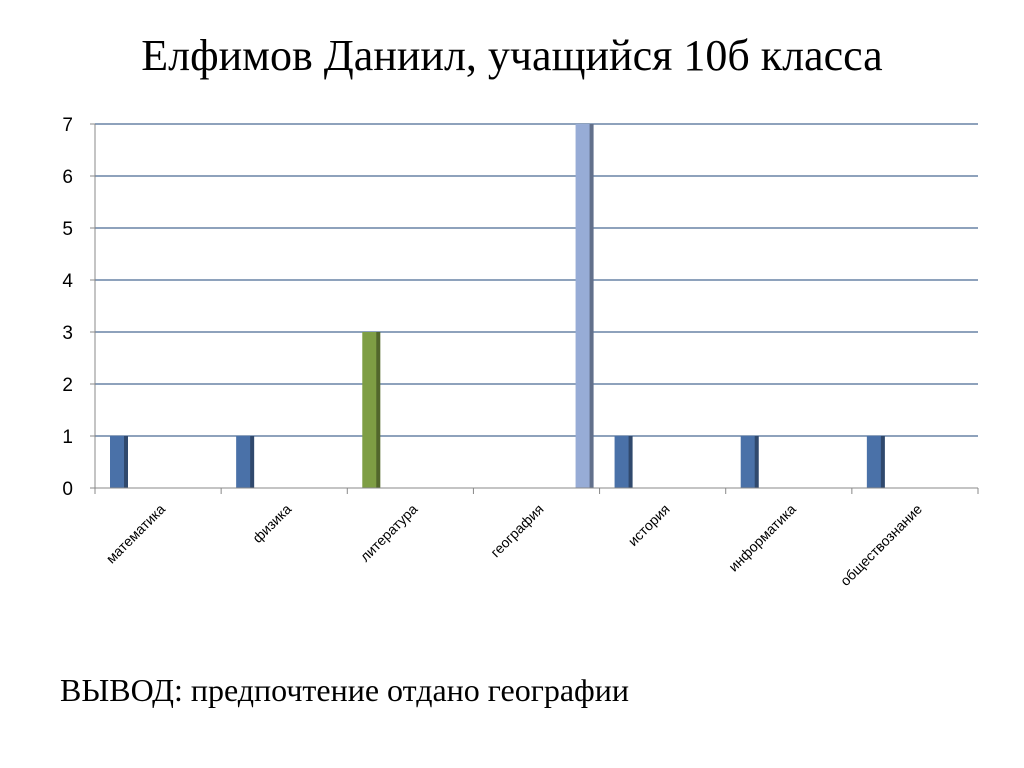 The height and width of the screenshot is (768, 1024). I want to click on bar-история, so click(623, 462).